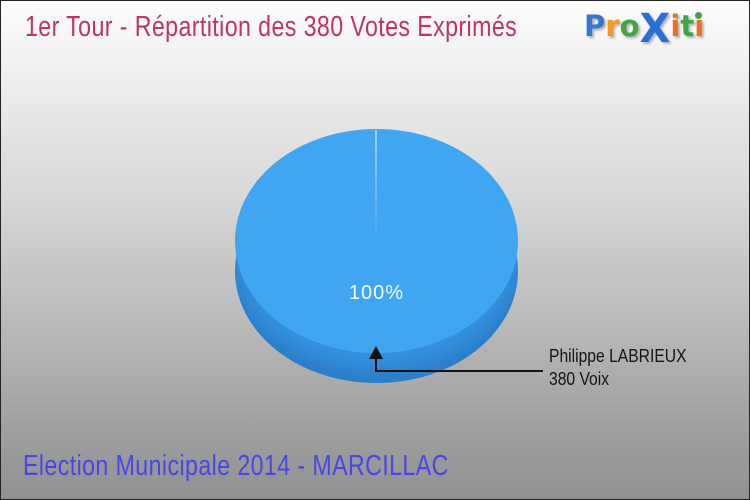 The height and width of the screenshot is (500, 750). Describe the element at coordinates (675, 26) in the screenshot. I see `logo-letter: i` at that location.